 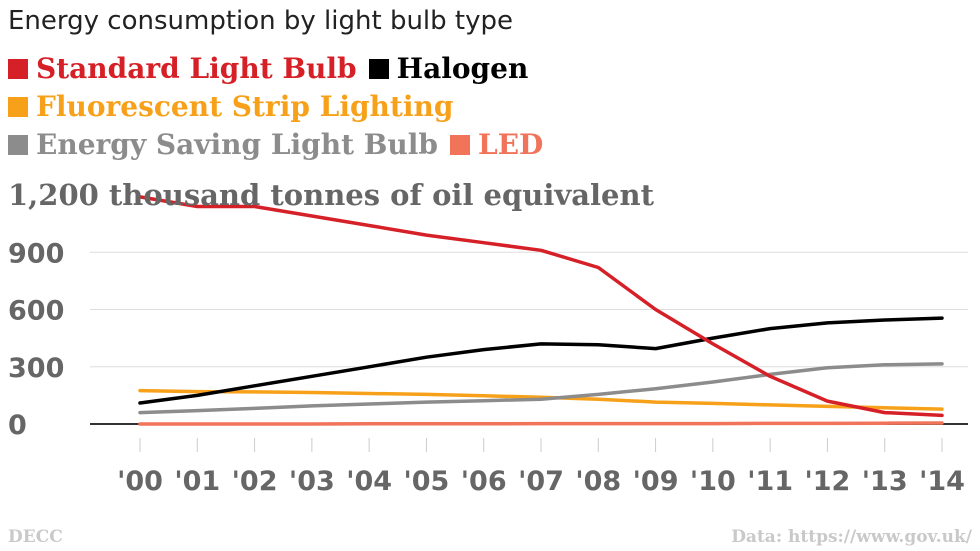 What do you see at coordinates (260, 21) in the screenshot?
I see `chart-title: Energy consumption by light bulb type` at bounding box center [260, 21].